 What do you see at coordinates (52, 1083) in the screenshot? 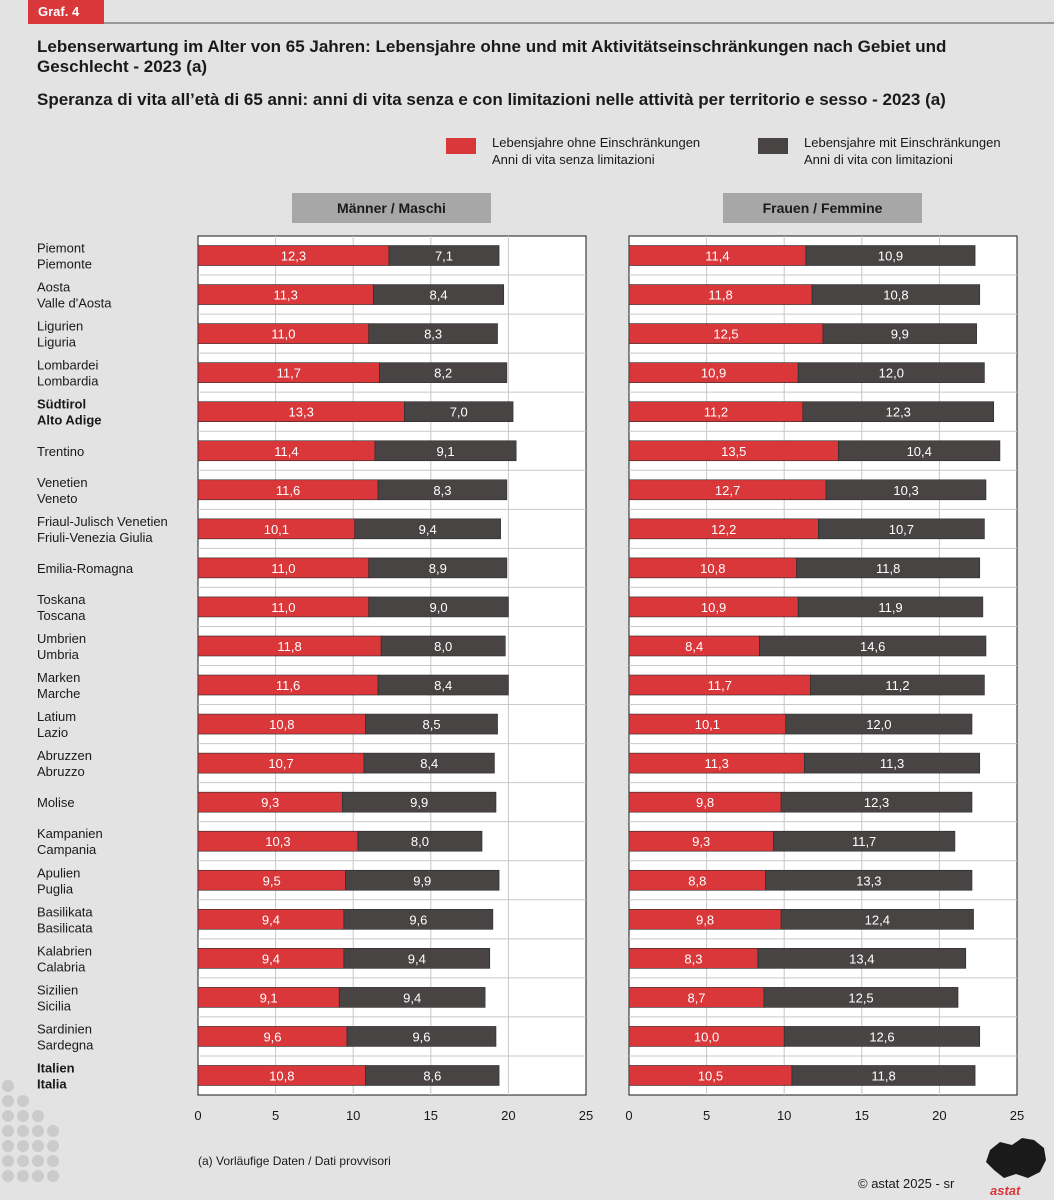
I see `category-label-it: Italia` at bounding box center [52, 1083].